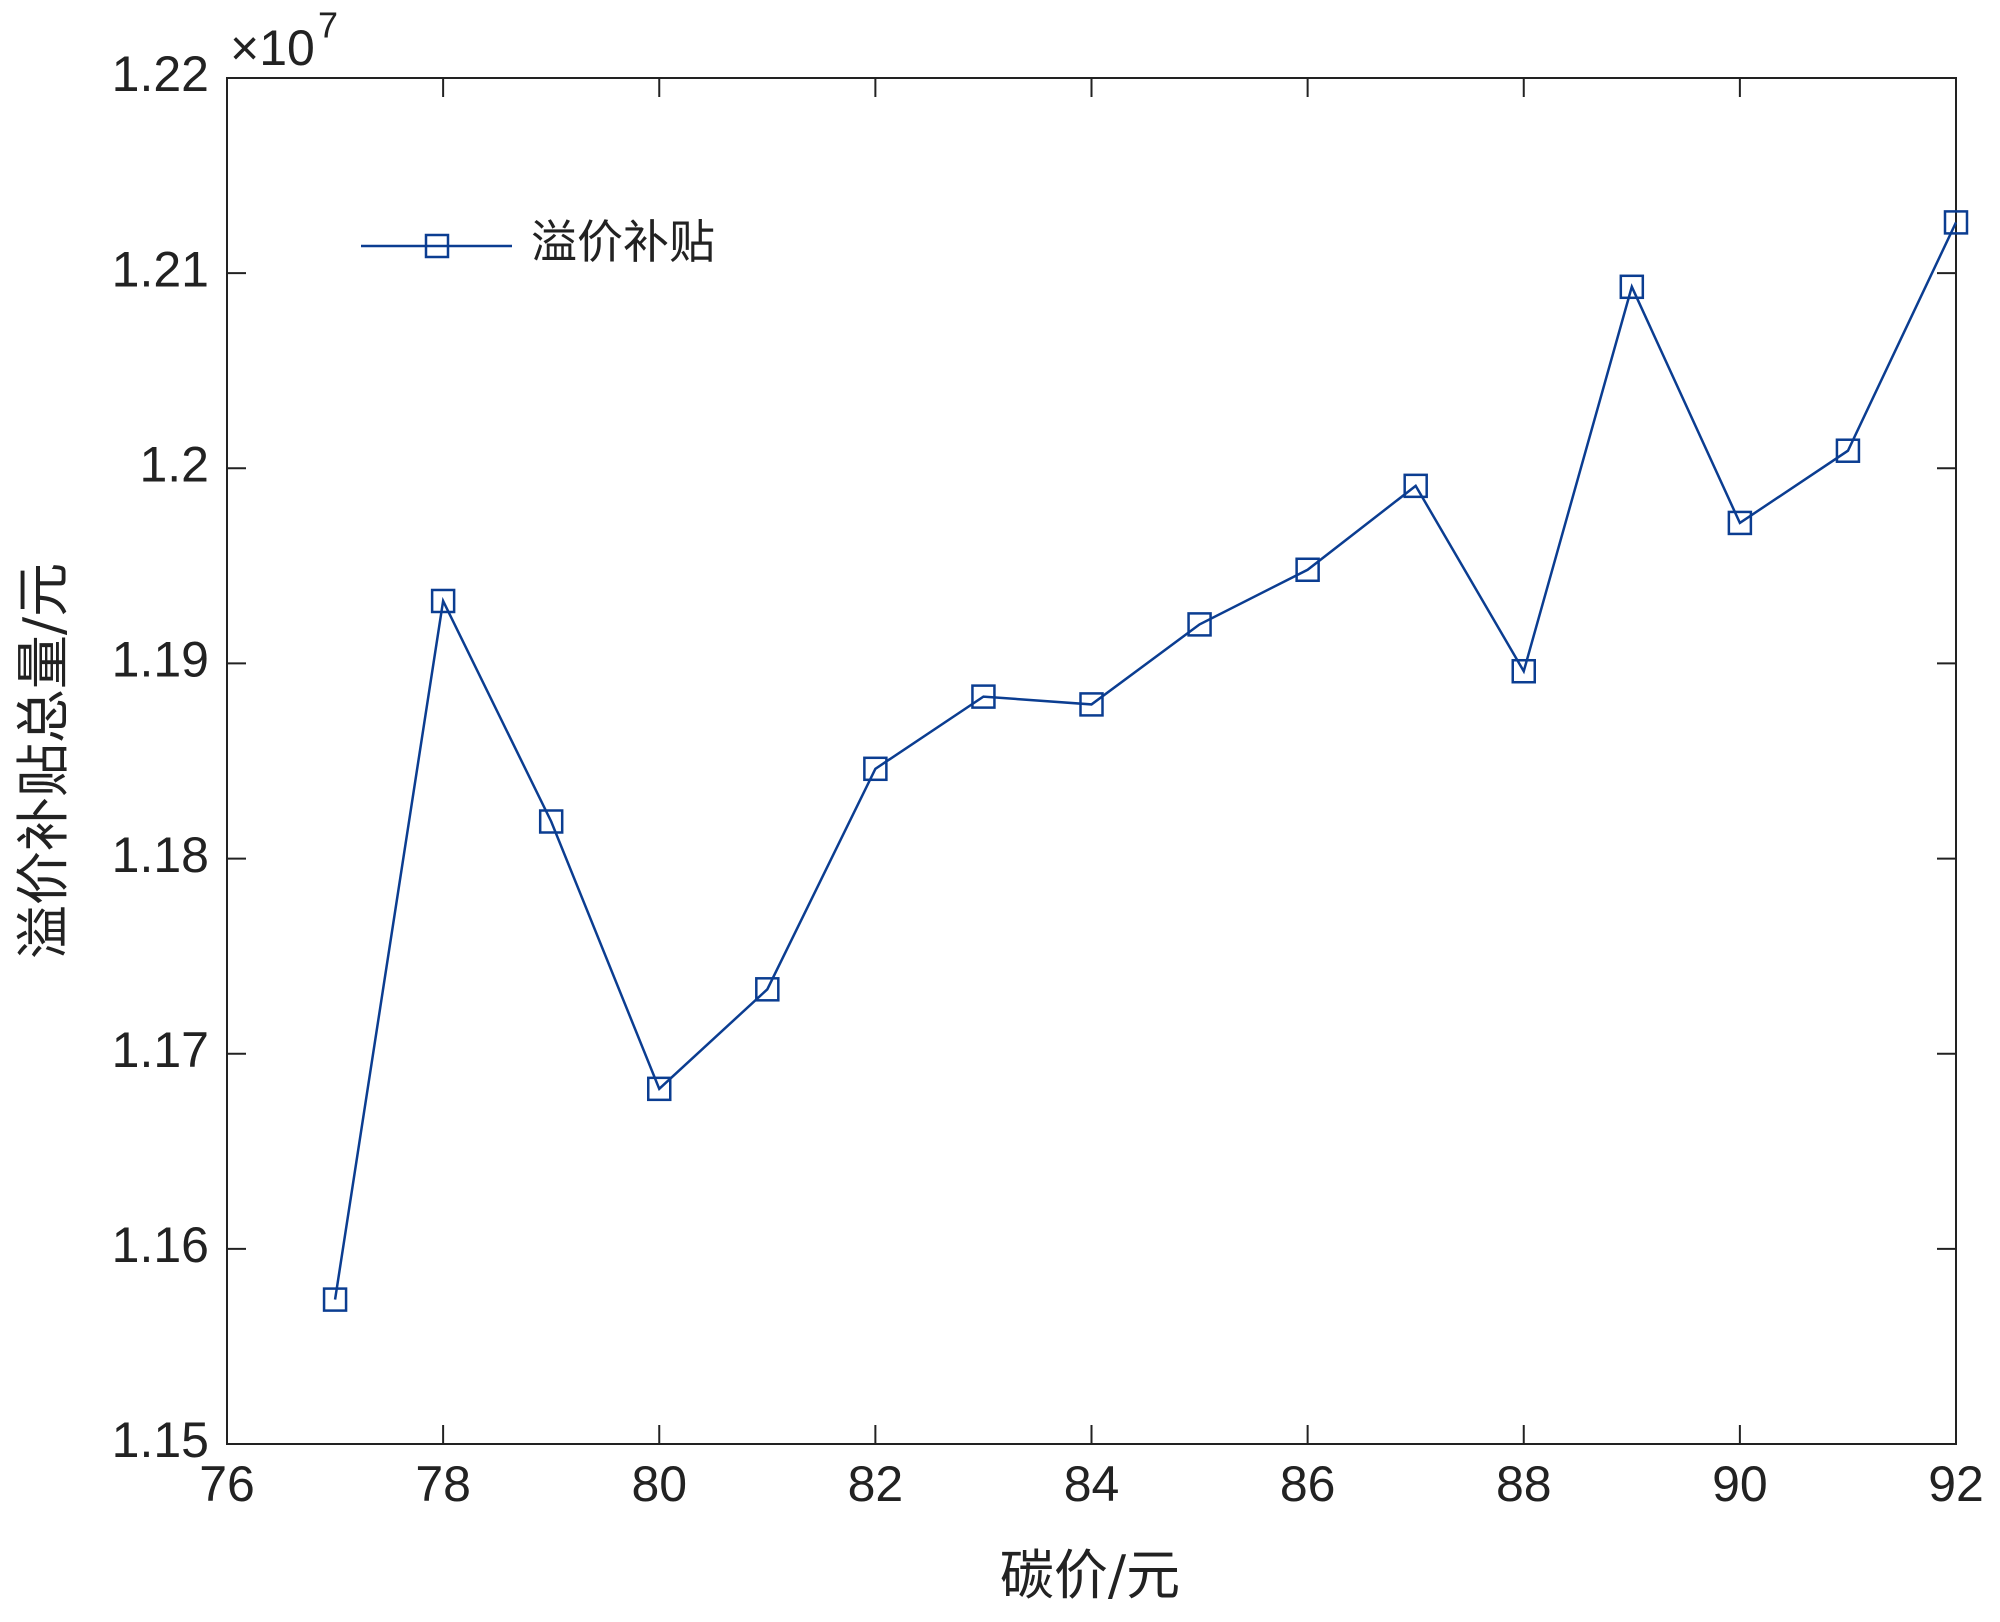 This screenshot has height=1622, width=2000. I want to click on y-axis-label: 溢价补贴总量/元, so click(43, 761).